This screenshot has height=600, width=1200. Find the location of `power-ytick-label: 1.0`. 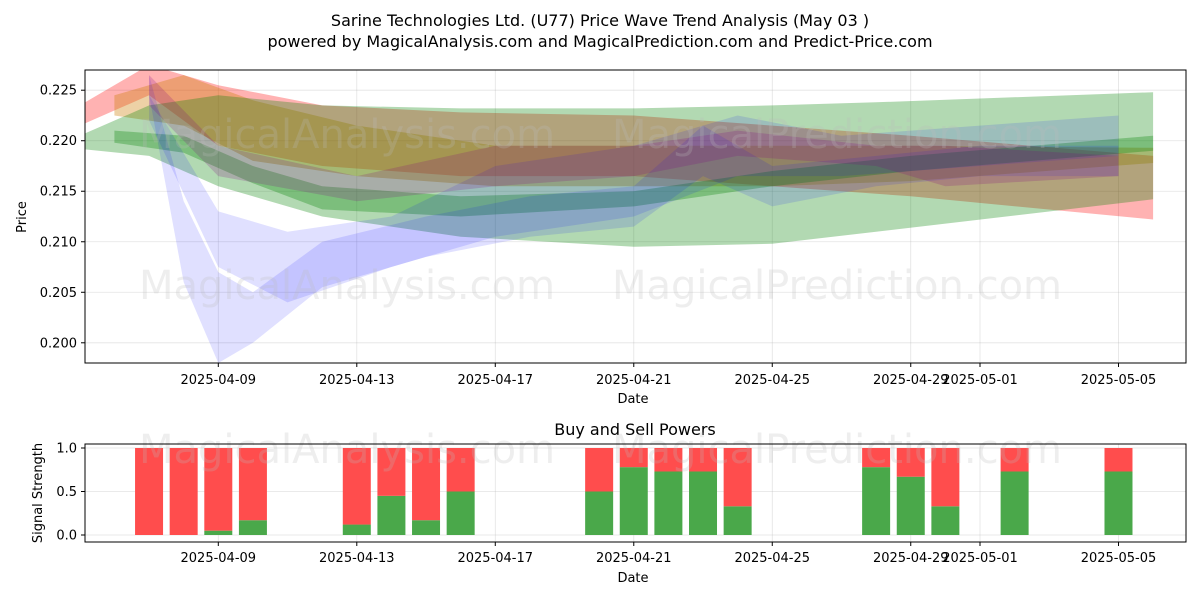

power-ytick-label: 1.0 is located at coordinates (66, 449).